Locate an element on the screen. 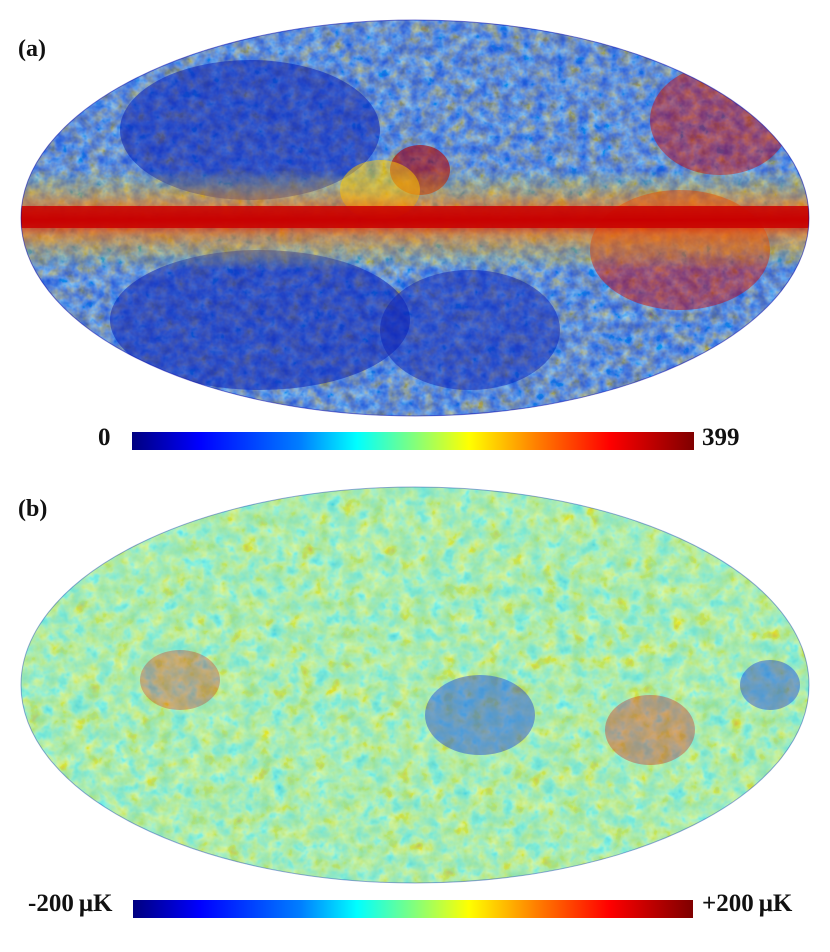 The image size is (830, 952). colorbar-a is located at coordinates (413, 441).